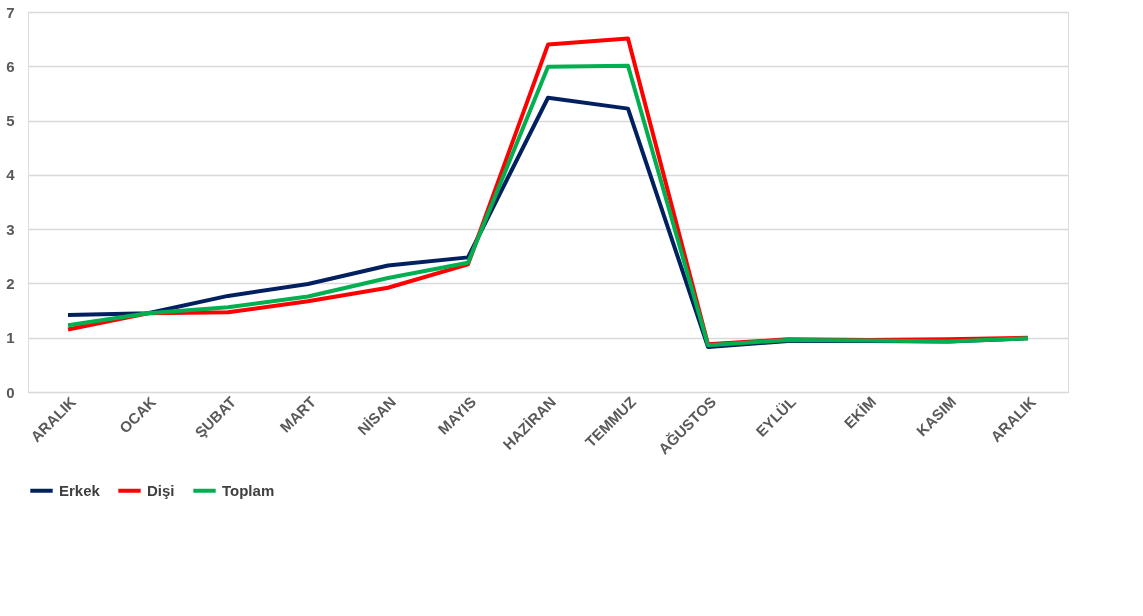 The width and height of the screenshot is (1143, 616). Describe the element at coordinates (161, 490) in the screenshot. I see `legend-label: Dişi` at that location.